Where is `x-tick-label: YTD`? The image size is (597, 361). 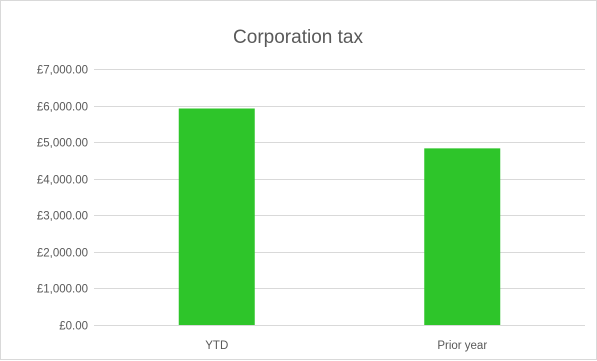
x-tick-label: YTD is located at coordinates (216, 346).